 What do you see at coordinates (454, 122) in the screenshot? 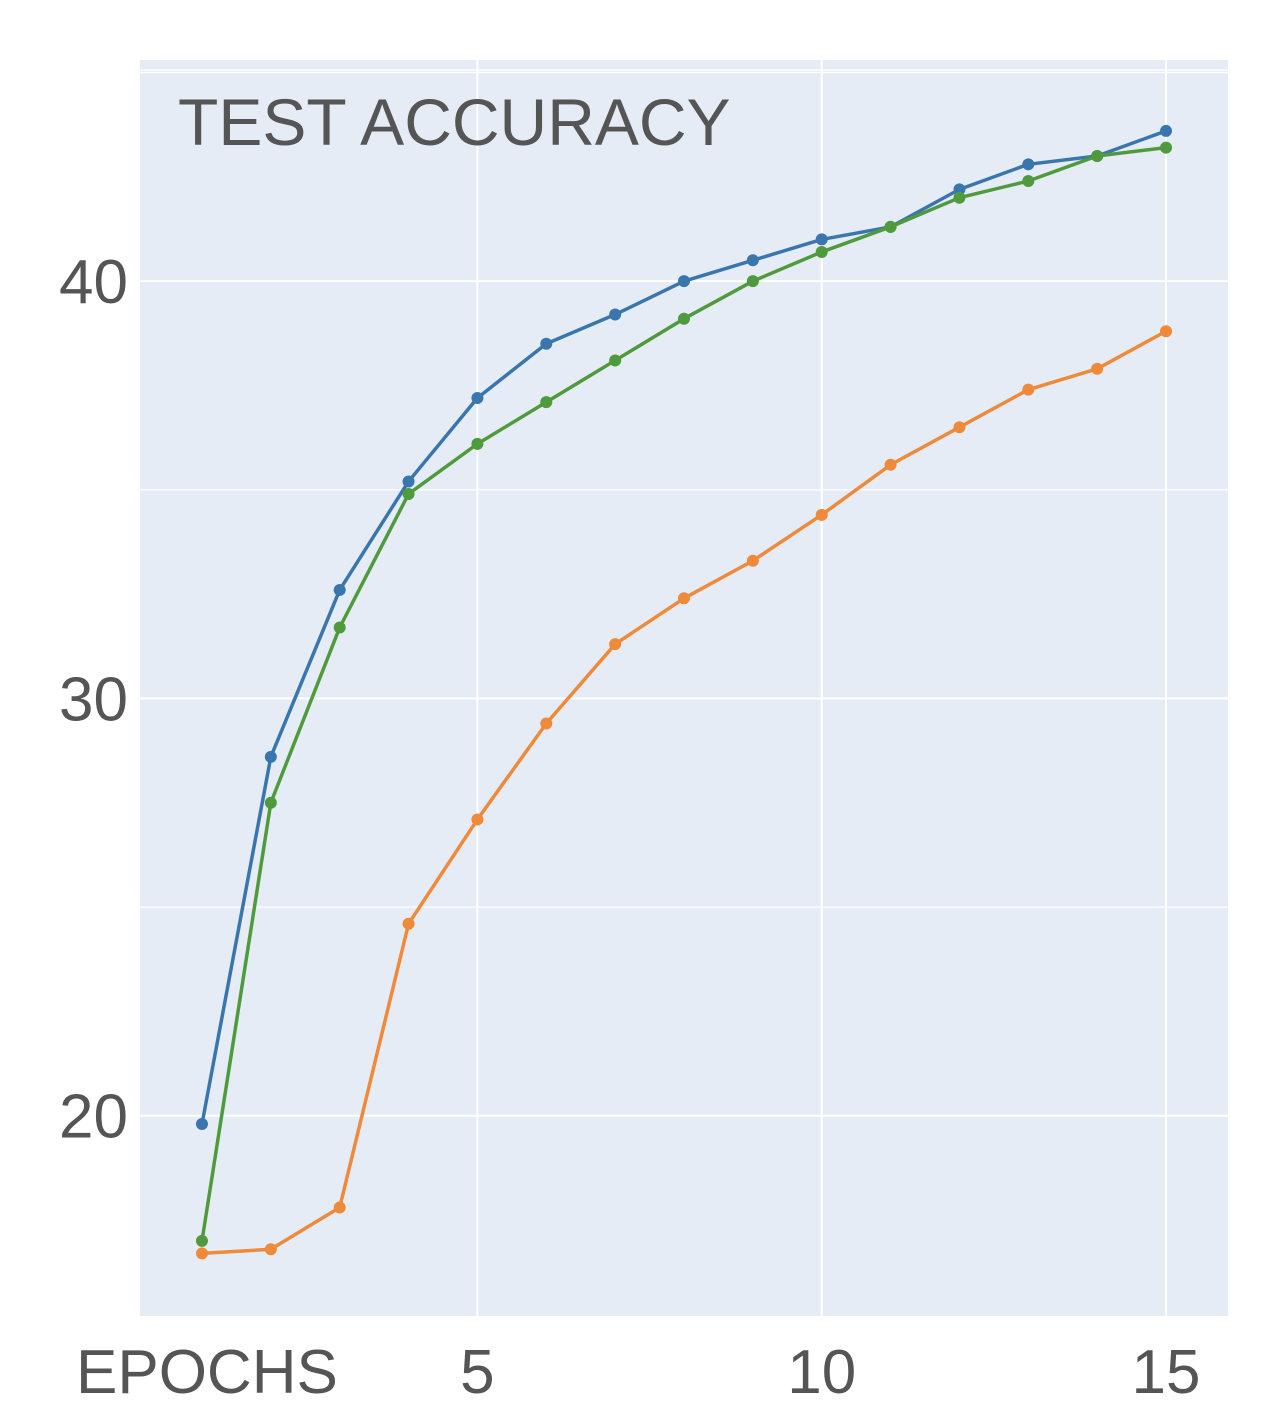
I see `chart-title: TEST ACCURACY` at bounding box center [454, 122].